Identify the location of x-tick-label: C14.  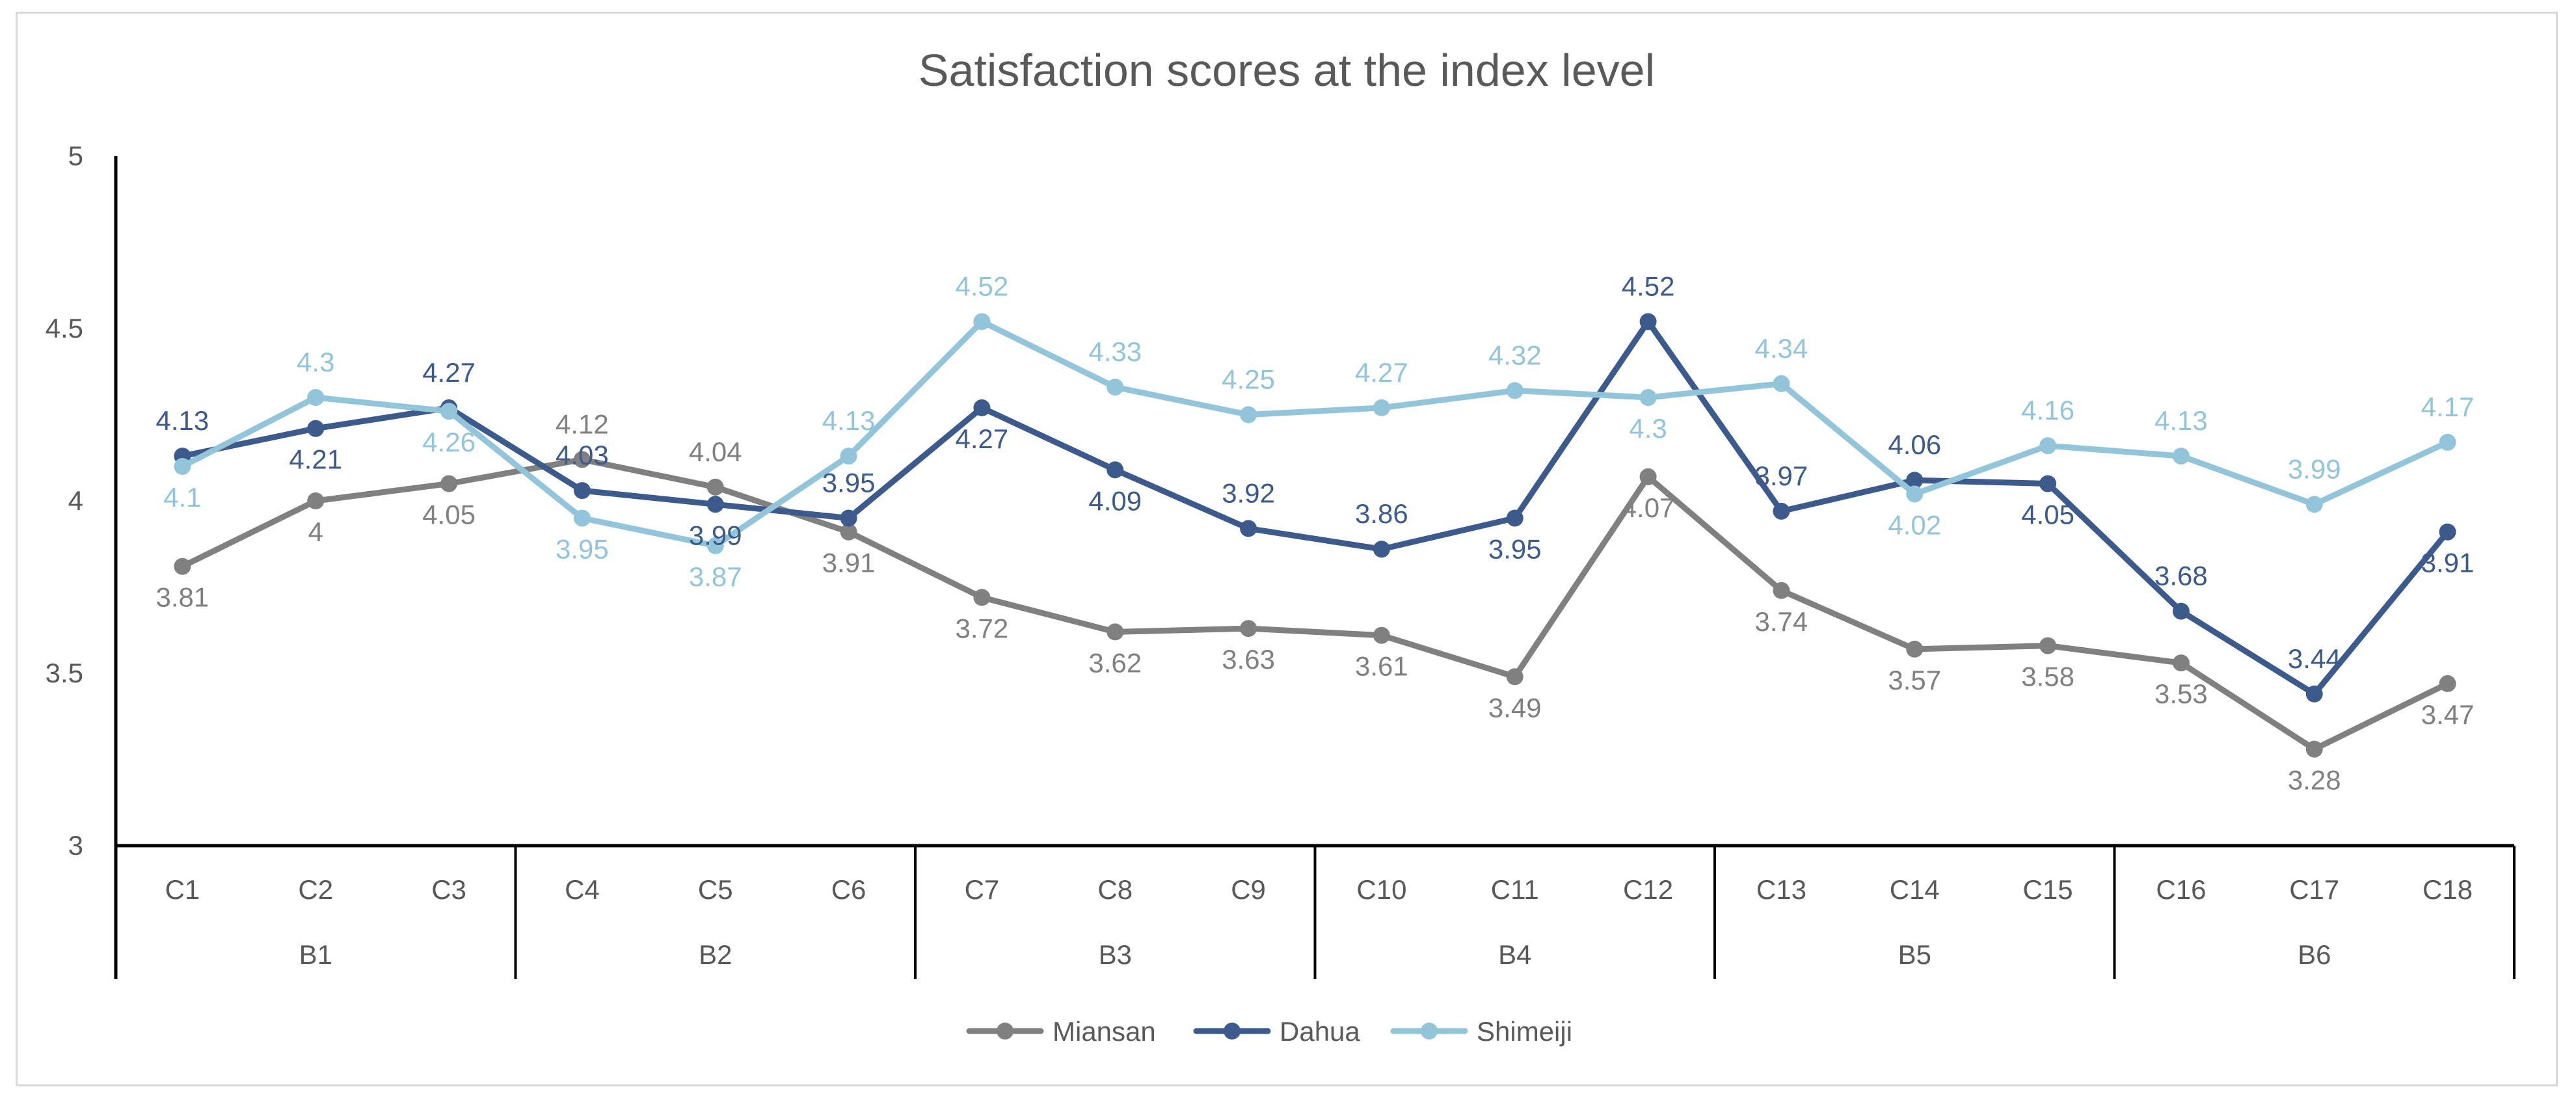
(1915, 889).